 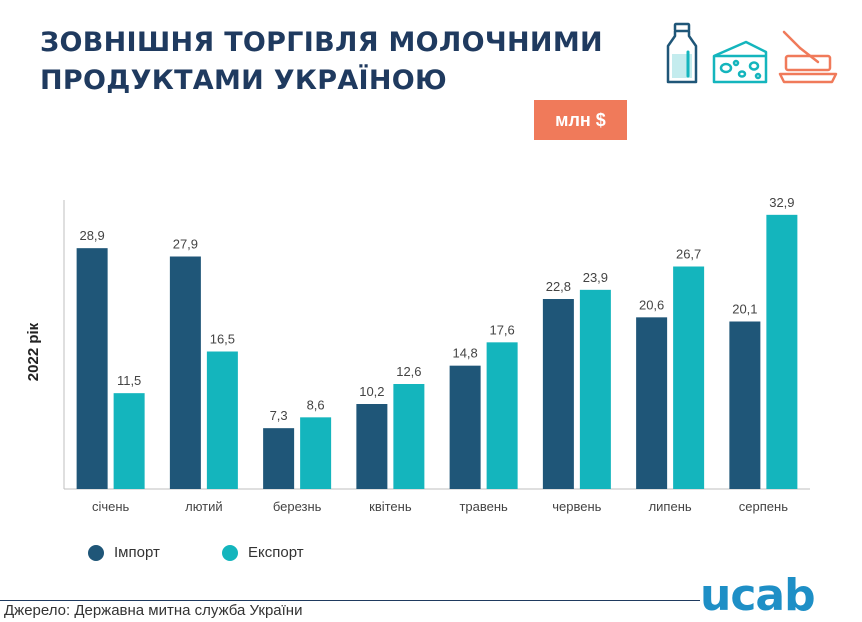 What do you see at coordinates (808, 57) in the screenshot?
I see `butter-icon` at bounding box center [808, 57].